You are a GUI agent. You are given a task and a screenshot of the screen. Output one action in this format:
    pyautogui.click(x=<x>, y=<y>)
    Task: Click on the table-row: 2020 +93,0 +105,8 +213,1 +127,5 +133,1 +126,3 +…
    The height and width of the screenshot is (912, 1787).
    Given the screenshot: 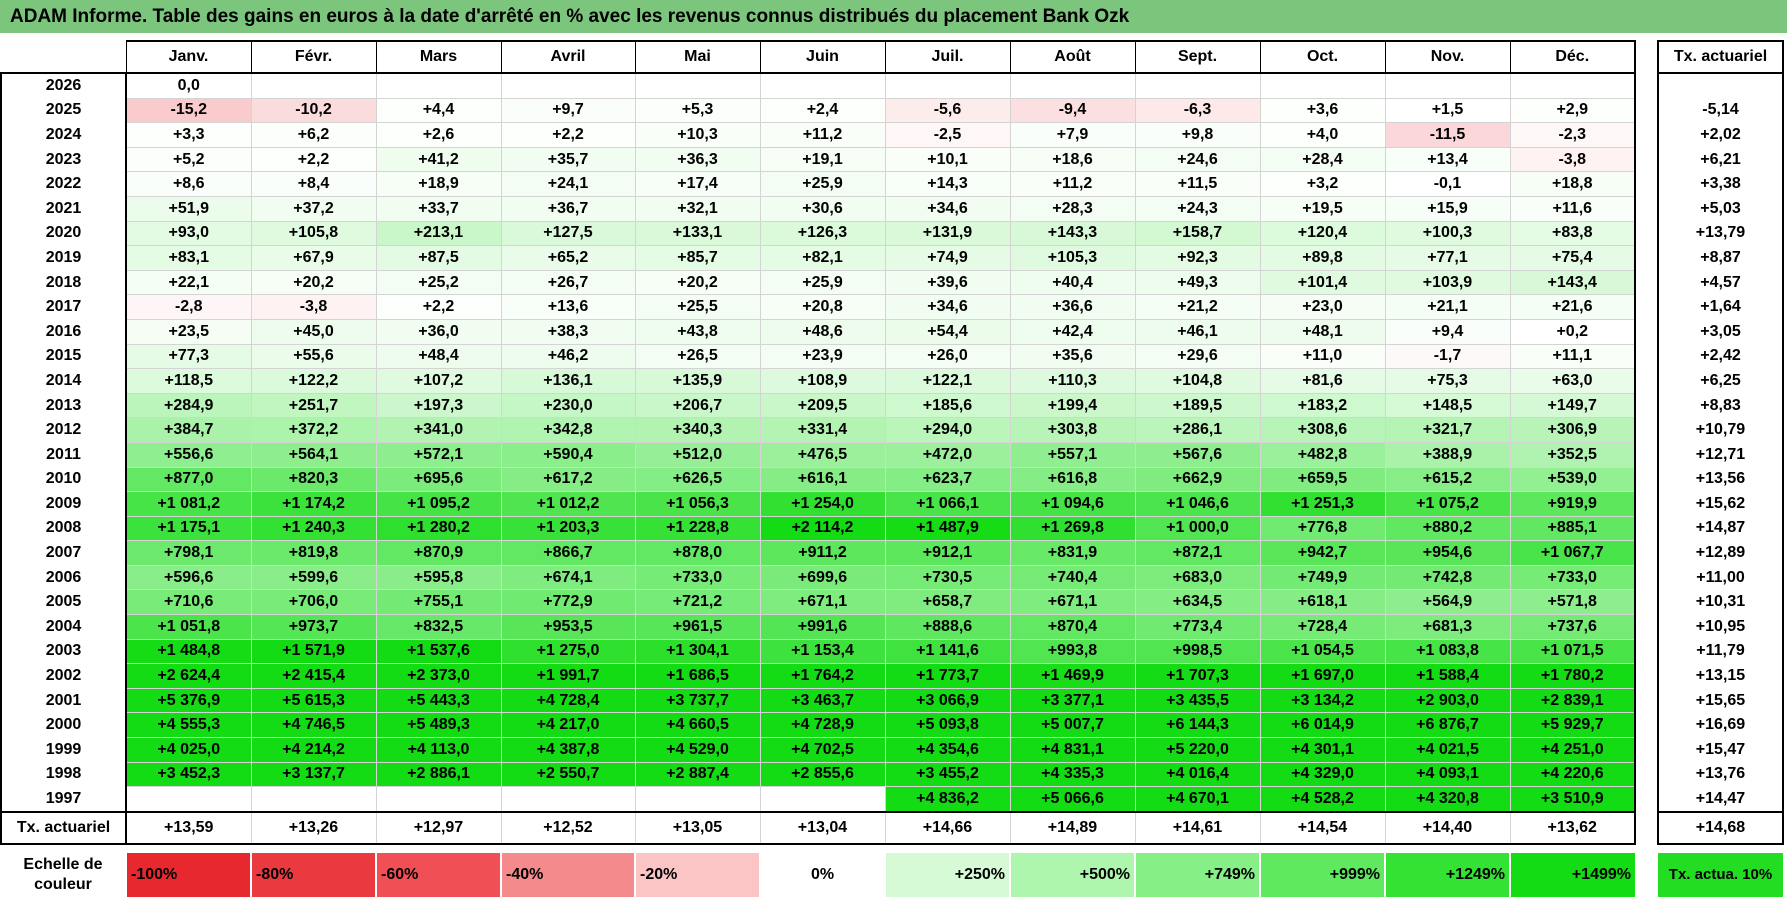 What is the action you would take?
    pyautogui.click(x=892, y=233)
    